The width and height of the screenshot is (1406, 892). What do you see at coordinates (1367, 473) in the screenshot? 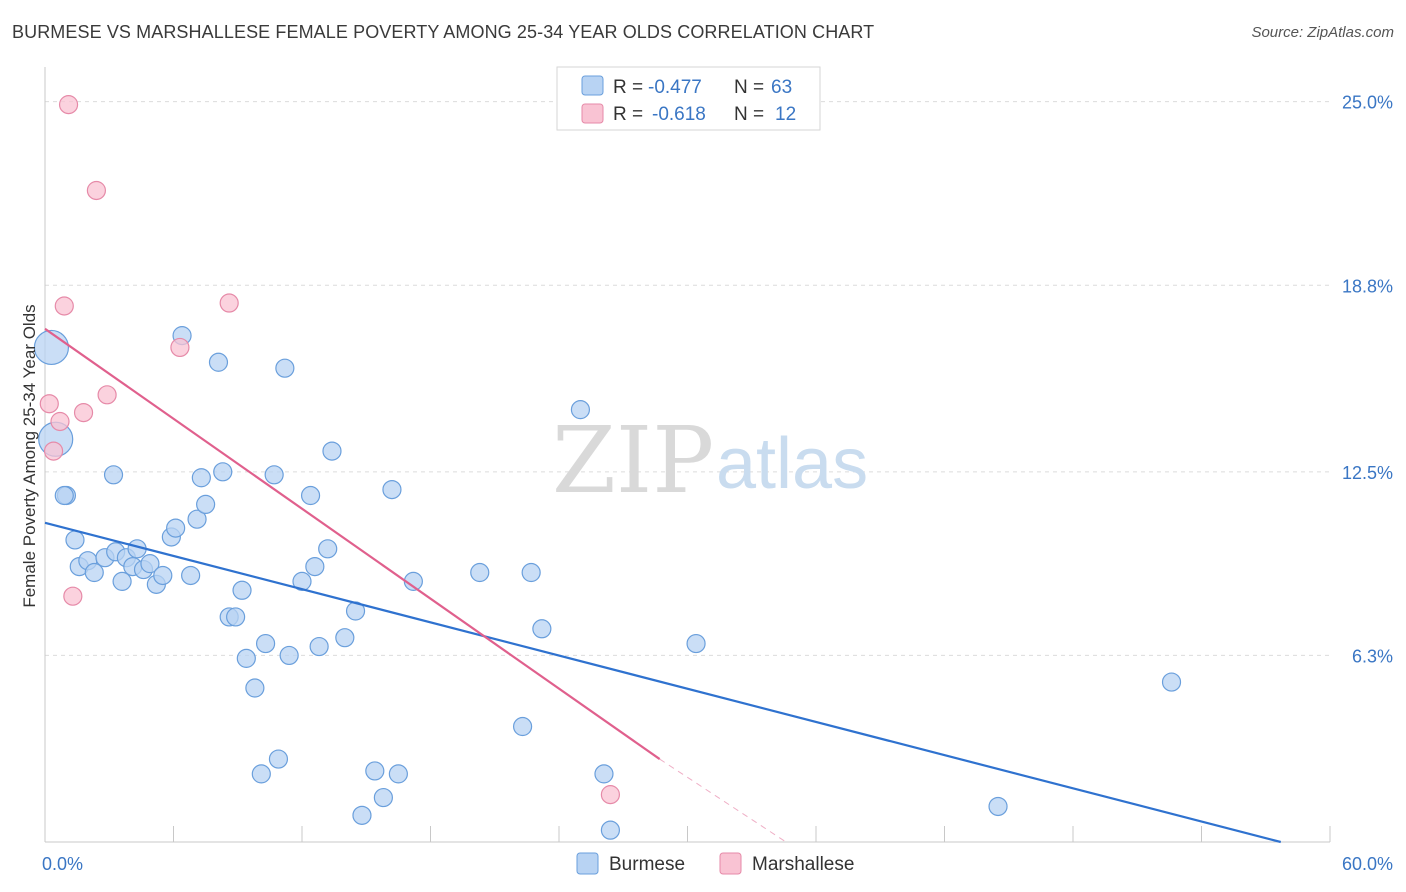
I see `y-tick-label: 12.5%` at bounding box center [1367, 473].